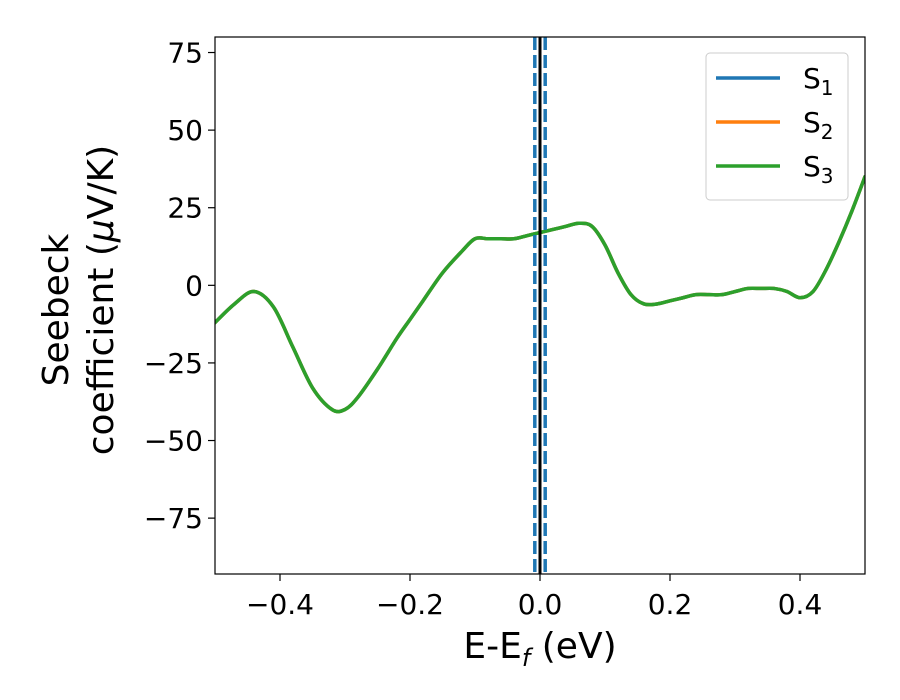 The height and width of the screenshot is (700, 900). I want to click on fermi-level-markers, so click(540, 305).